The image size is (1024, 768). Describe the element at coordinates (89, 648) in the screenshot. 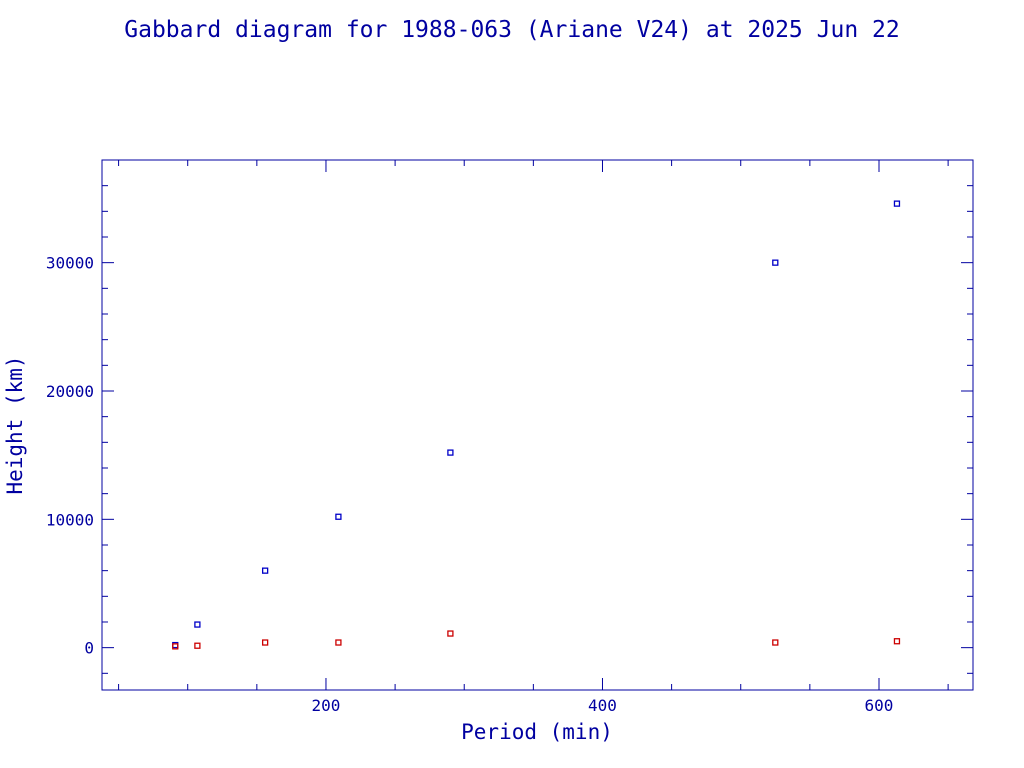

I see `y-tick-label: 0` at that location.